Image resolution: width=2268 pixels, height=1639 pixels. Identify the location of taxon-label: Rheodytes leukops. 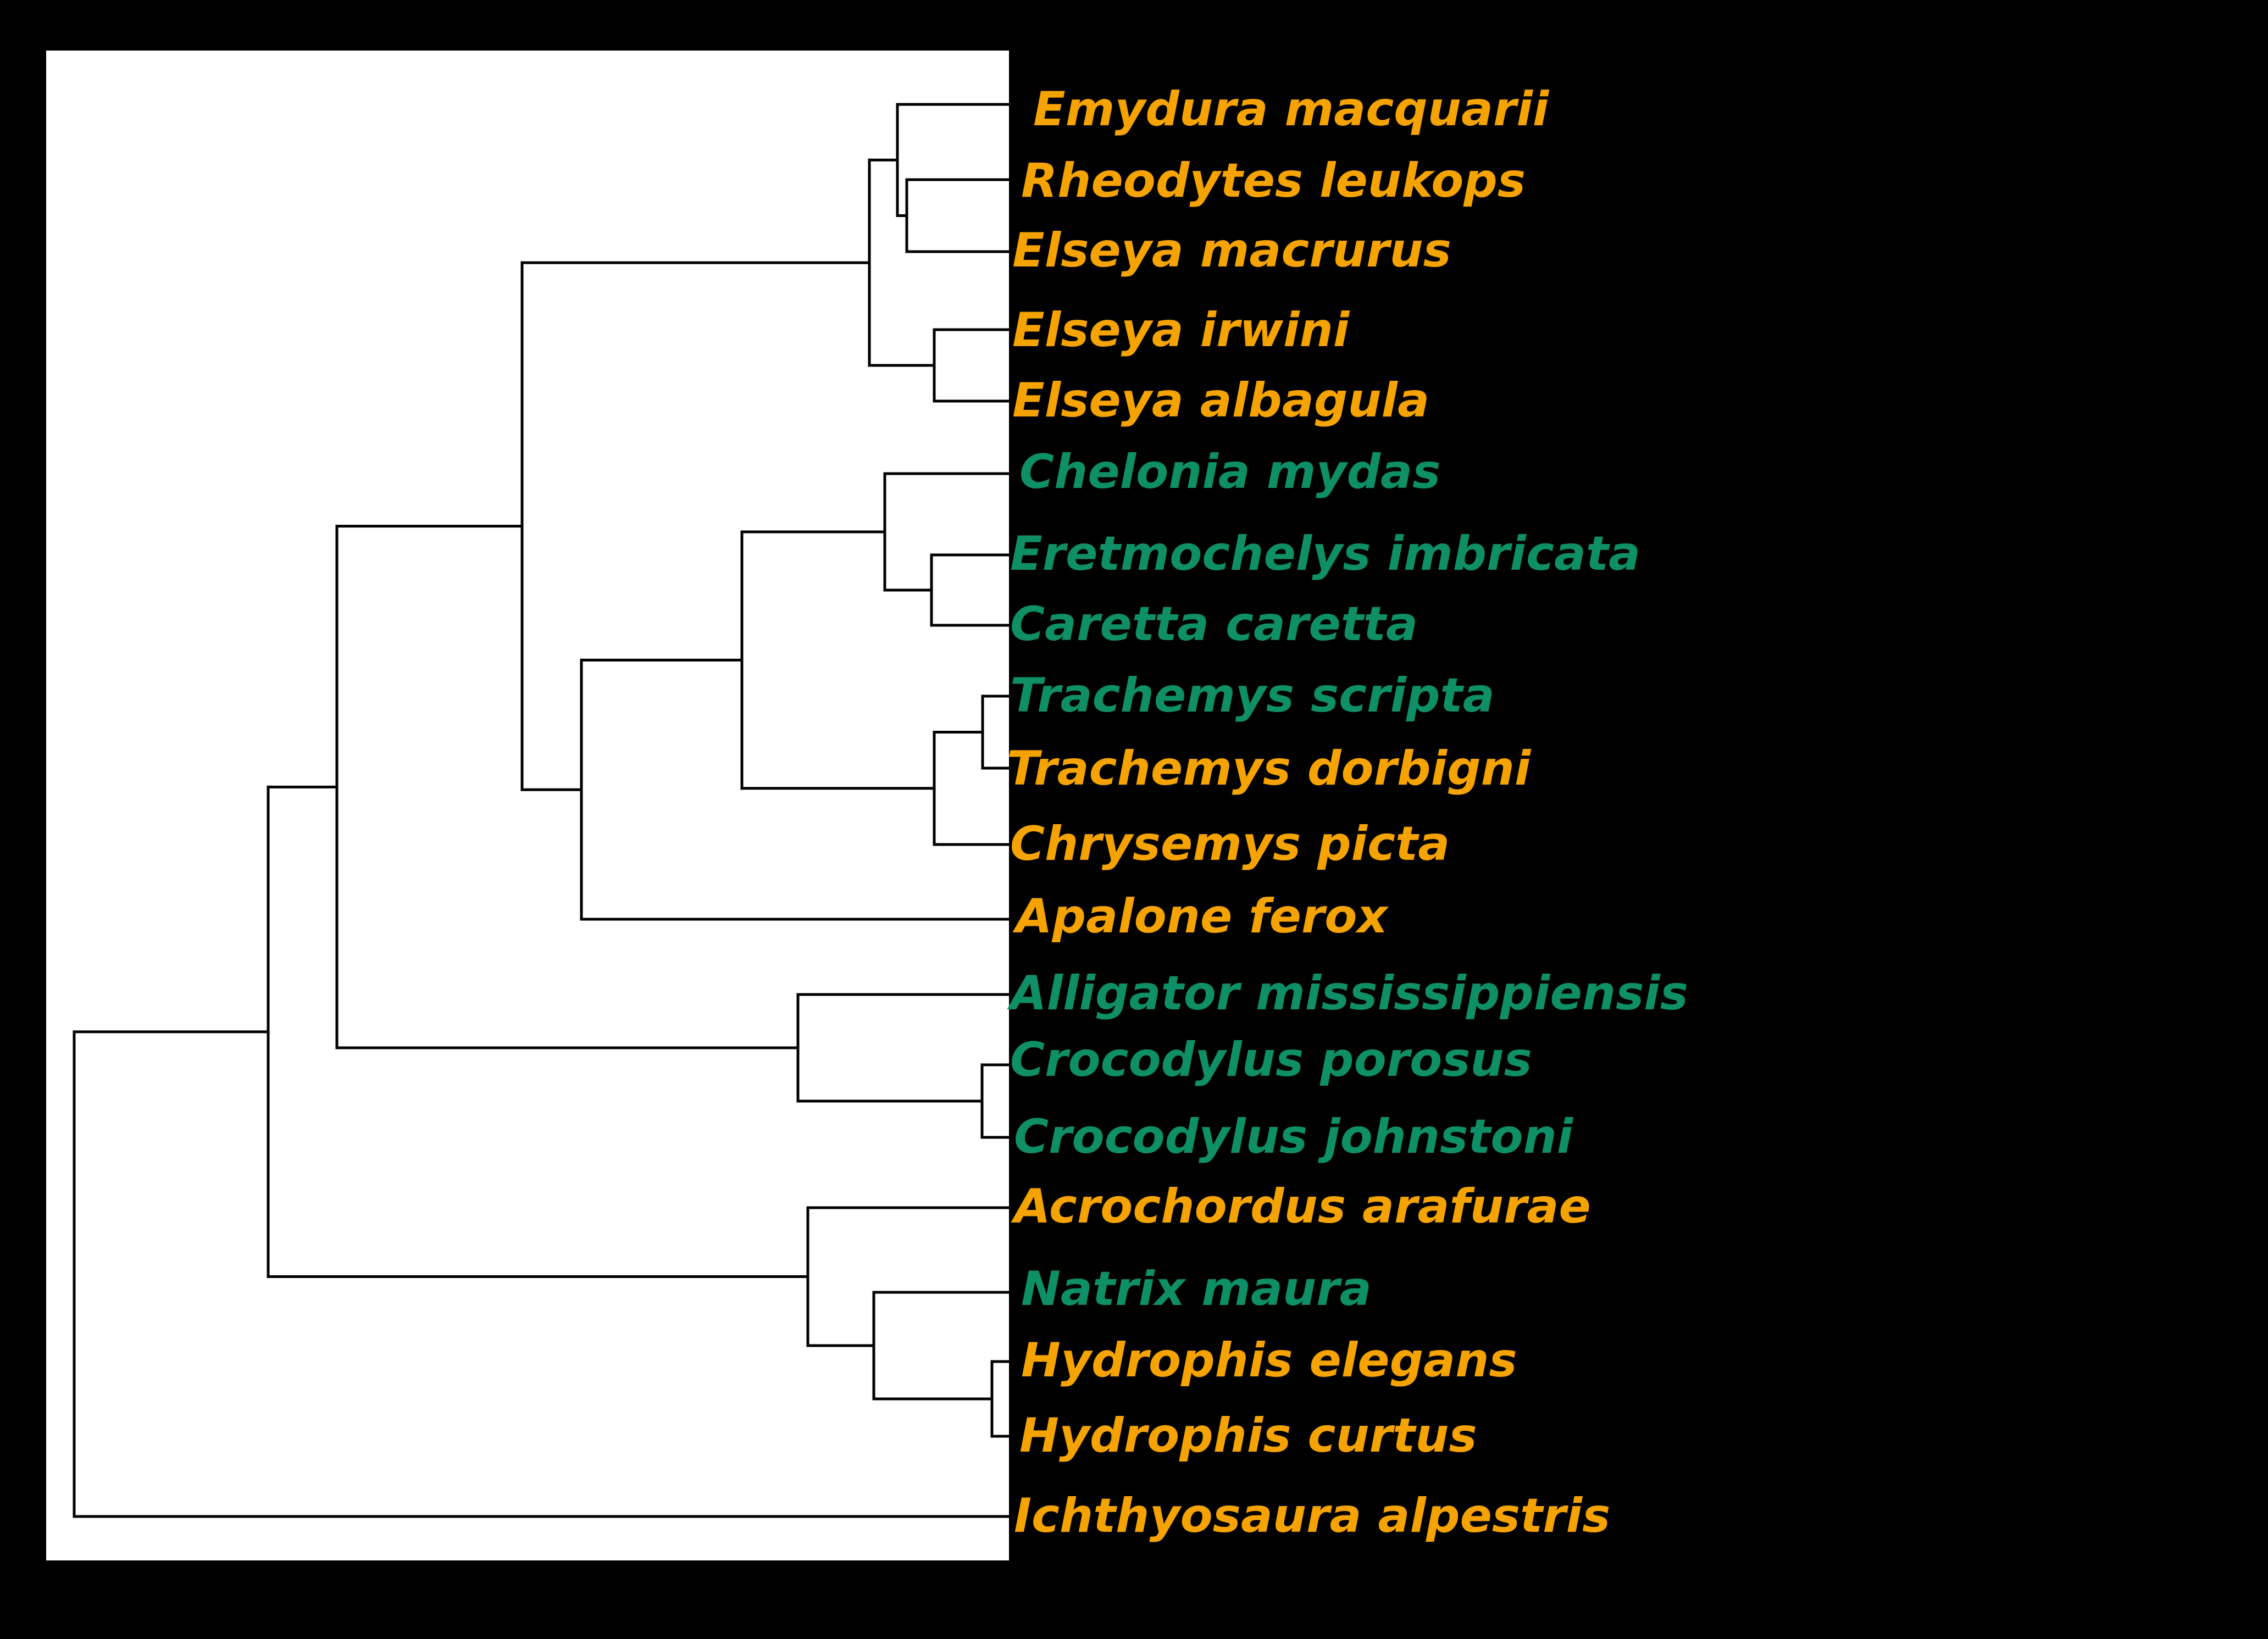
(1273, 180).